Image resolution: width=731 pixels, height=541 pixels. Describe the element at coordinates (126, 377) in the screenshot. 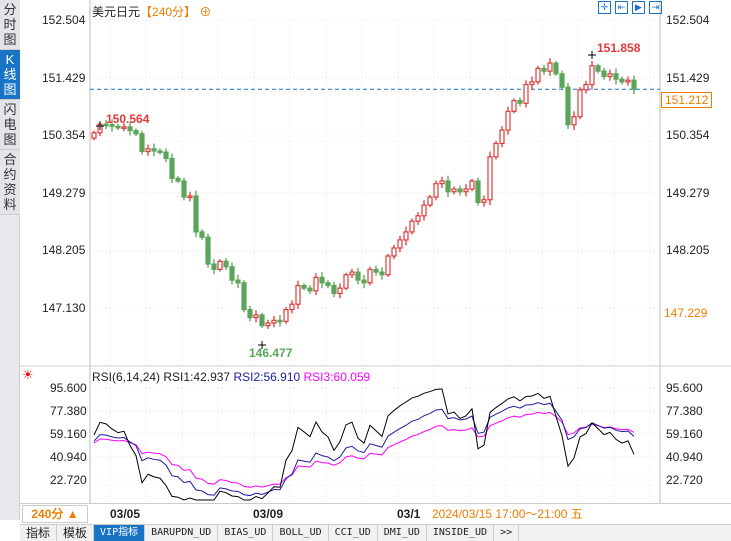

I see `rsi-label: RSI(6,14,24)` at that location.